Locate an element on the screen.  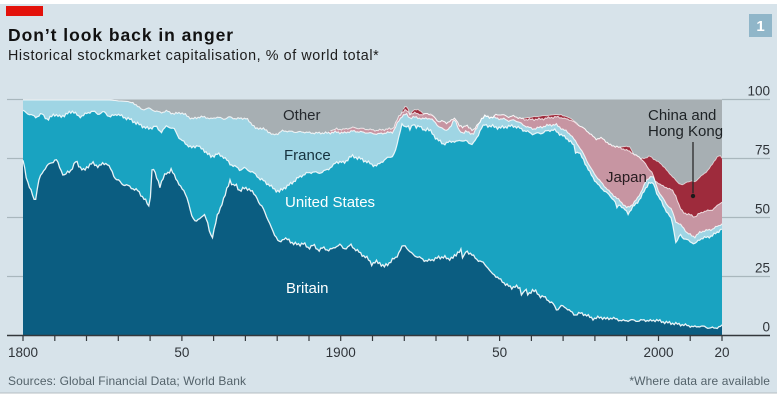
svg-text: Hong Kong is located at coordinates (685, 131).